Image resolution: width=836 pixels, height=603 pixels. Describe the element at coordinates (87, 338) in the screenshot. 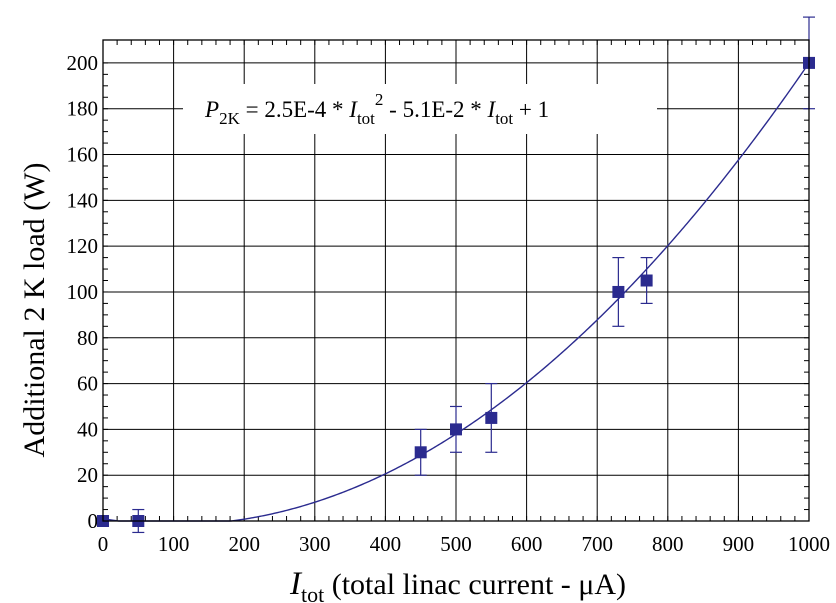

I see `y-tick-label: 80` at that location.